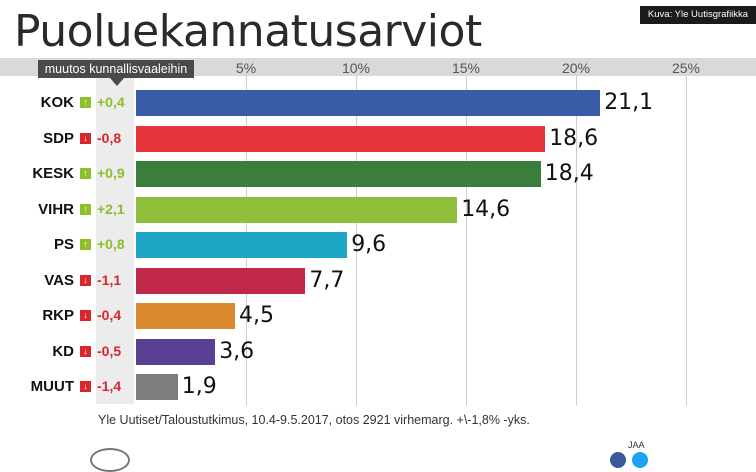 The height and width of the screenshot is (472, 756). I want to click on party-label: VAS, so click(59, 280).